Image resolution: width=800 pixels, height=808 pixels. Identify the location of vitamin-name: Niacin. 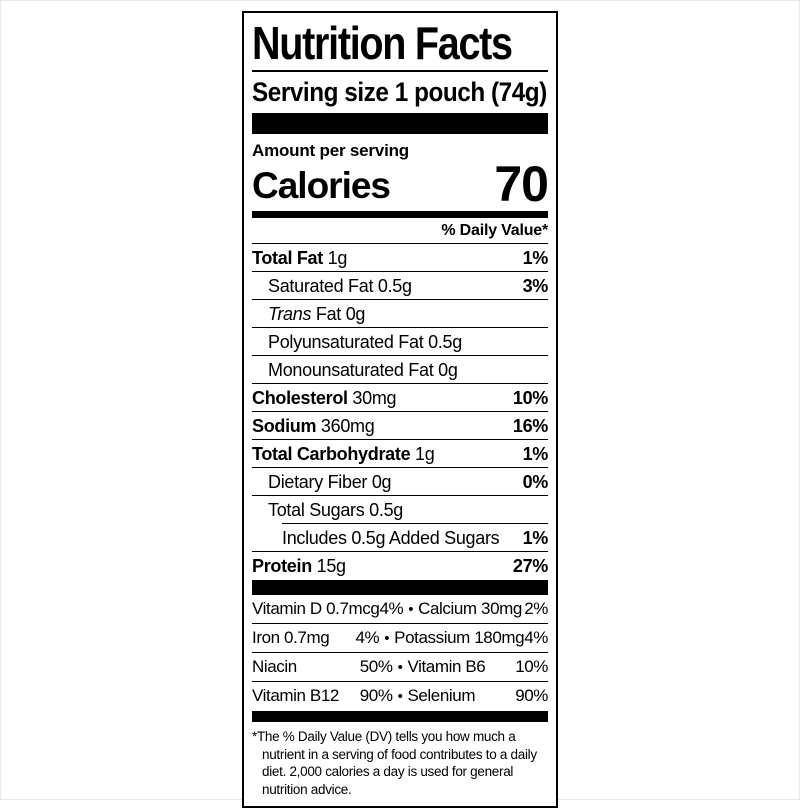
(274, 666).